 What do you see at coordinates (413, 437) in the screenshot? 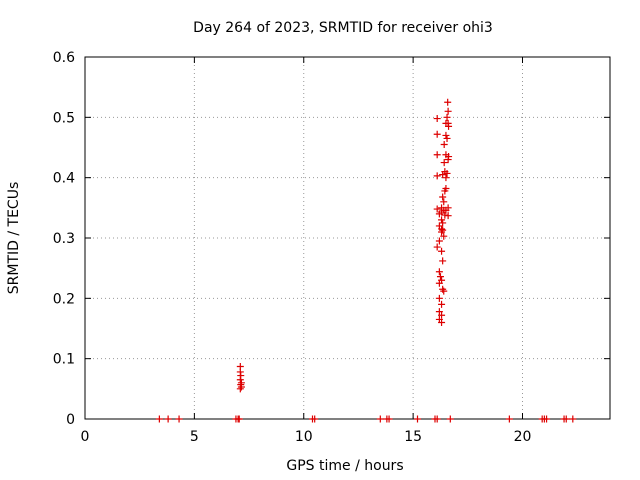
I see `x-tick-label: 15` at bounding box center [413, 437].